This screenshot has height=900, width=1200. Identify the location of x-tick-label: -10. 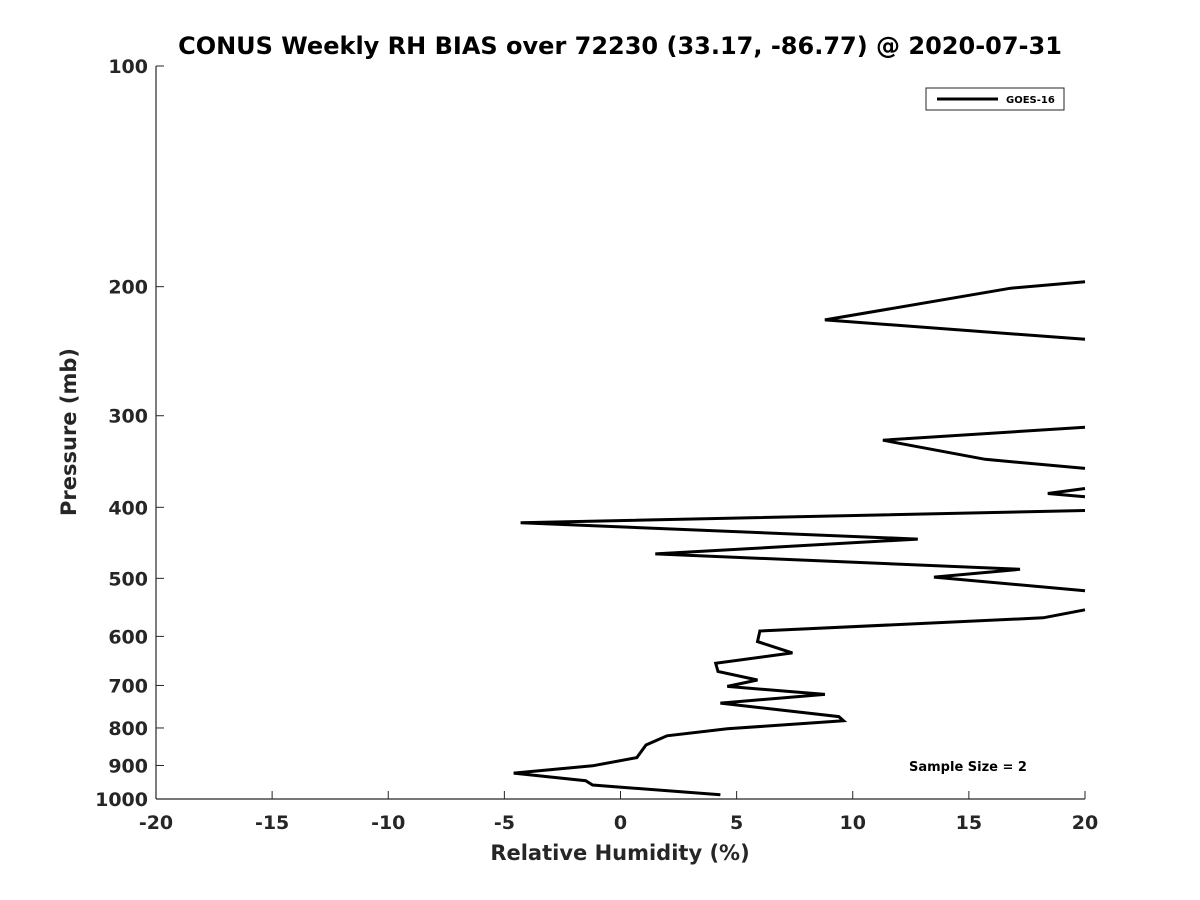
(388, 823).